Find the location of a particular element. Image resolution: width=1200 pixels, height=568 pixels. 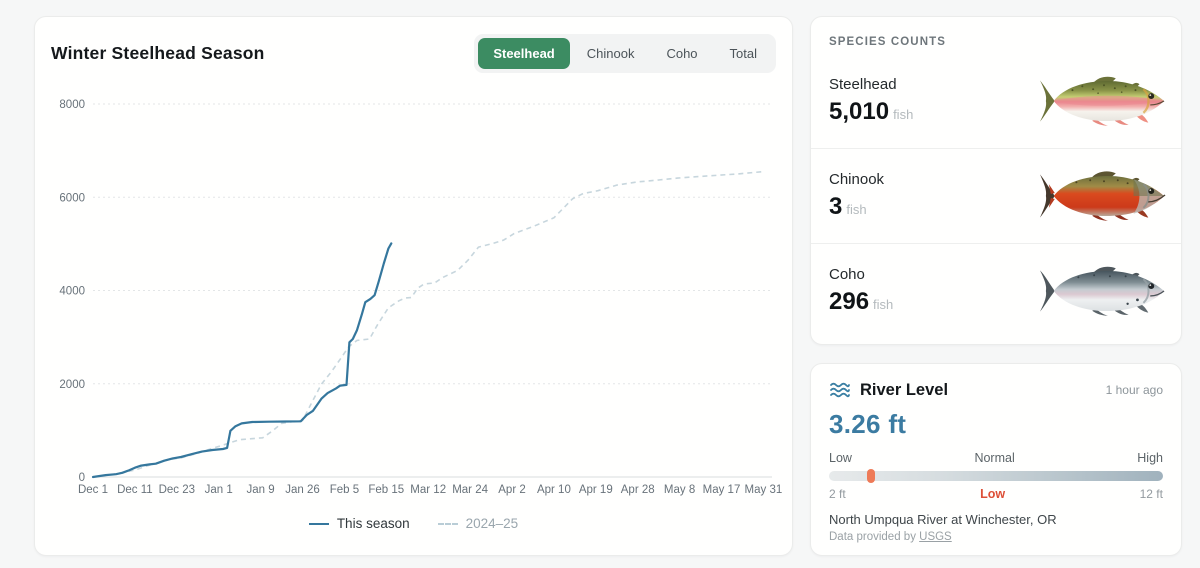

svg-text: Apr 19 is located at coordinates (596, 490).